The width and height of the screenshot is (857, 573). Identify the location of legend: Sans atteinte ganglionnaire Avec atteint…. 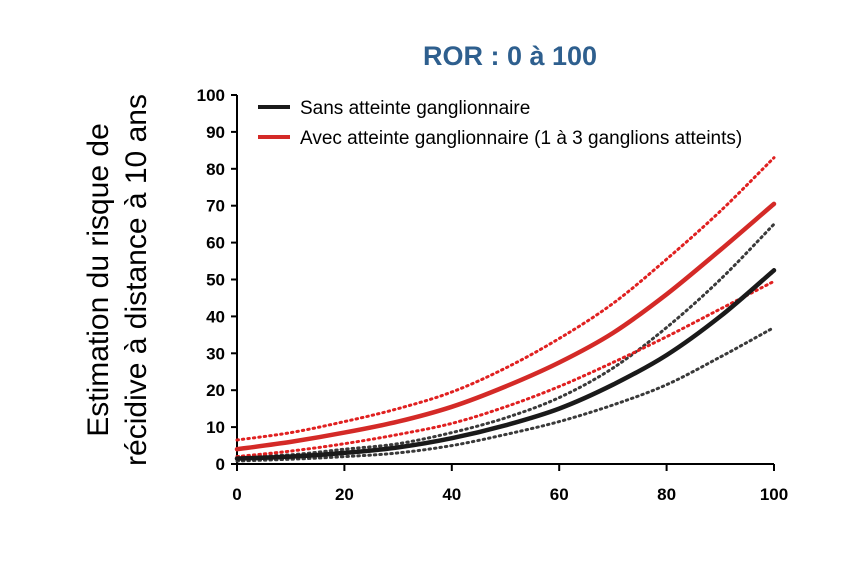
(500, 123).